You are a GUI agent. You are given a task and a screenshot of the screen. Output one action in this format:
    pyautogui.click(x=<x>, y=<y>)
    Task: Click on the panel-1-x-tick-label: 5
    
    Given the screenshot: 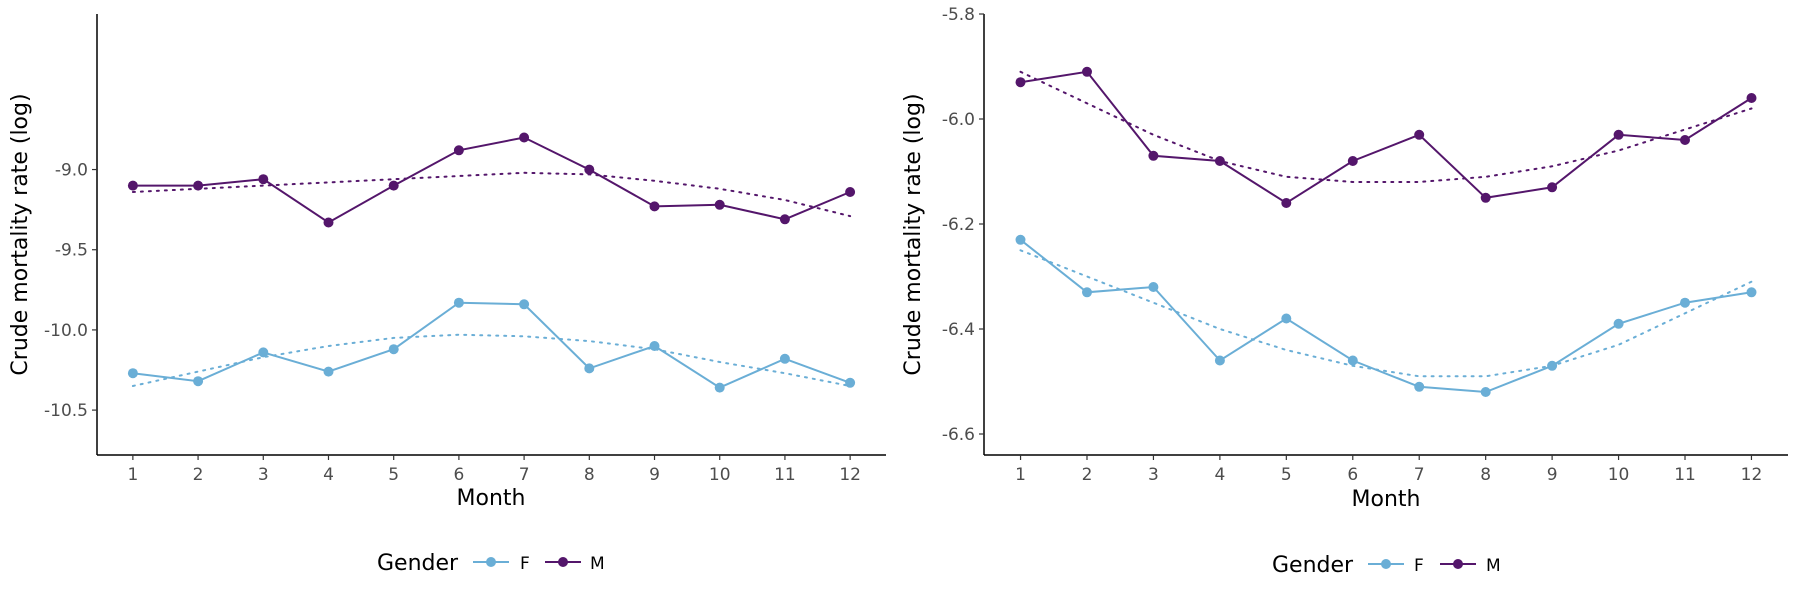 What is the action you would take?
    pyautogui.click(x=393, y=475)
    